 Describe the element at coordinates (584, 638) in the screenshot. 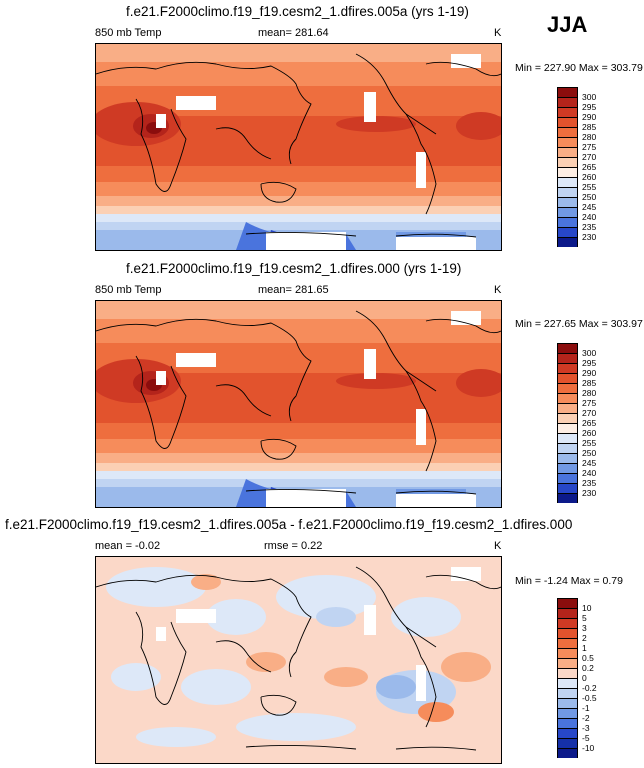

I see `colorbar-tick-label: 2` at that location.